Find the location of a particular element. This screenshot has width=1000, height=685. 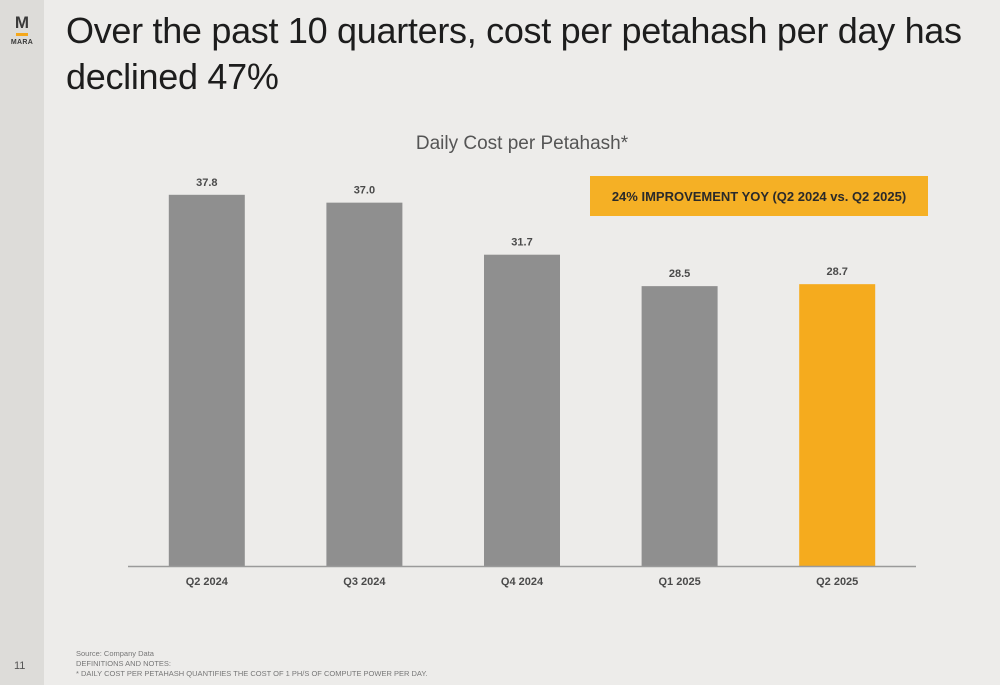

bar-q3-2024 is located at coordinates (364, 384).